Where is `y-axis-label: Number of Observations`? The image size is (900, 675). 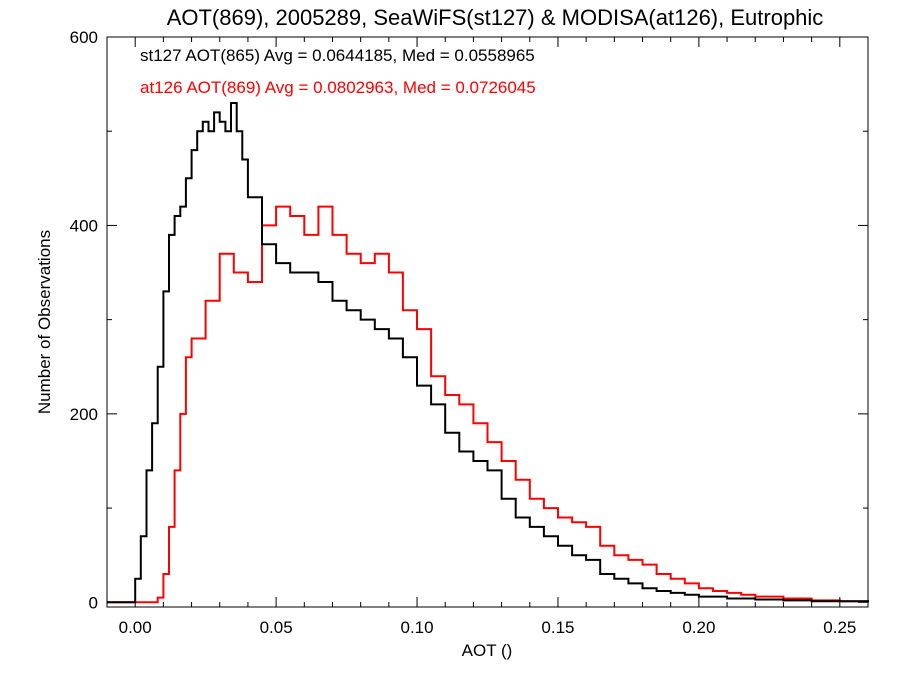
y-axis-label: Number of Observations is located at coordinates (44, 322).